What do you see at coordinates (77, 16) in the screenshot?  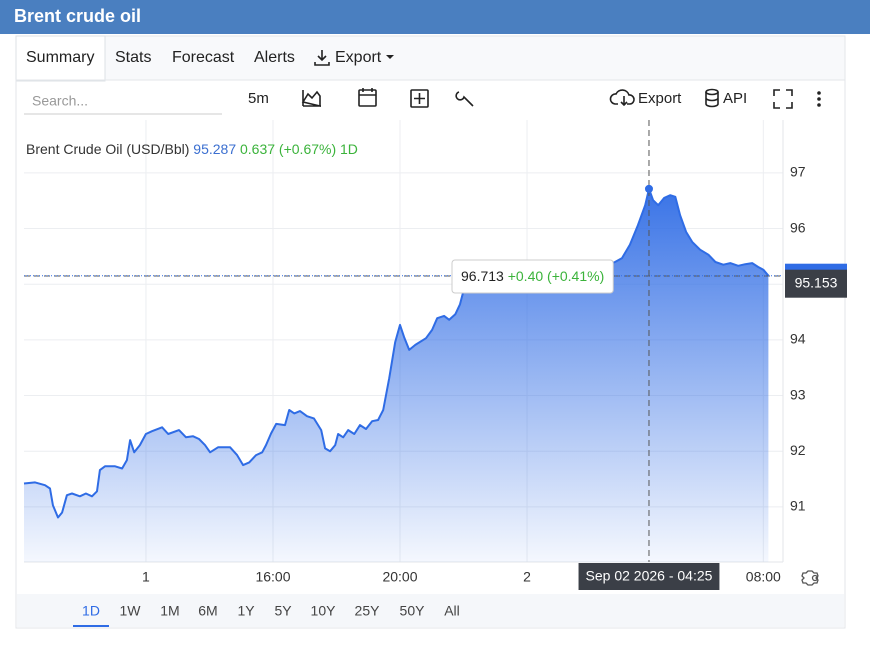 I see `page-title: Brent crude oil` at bounding box center [77, 16].